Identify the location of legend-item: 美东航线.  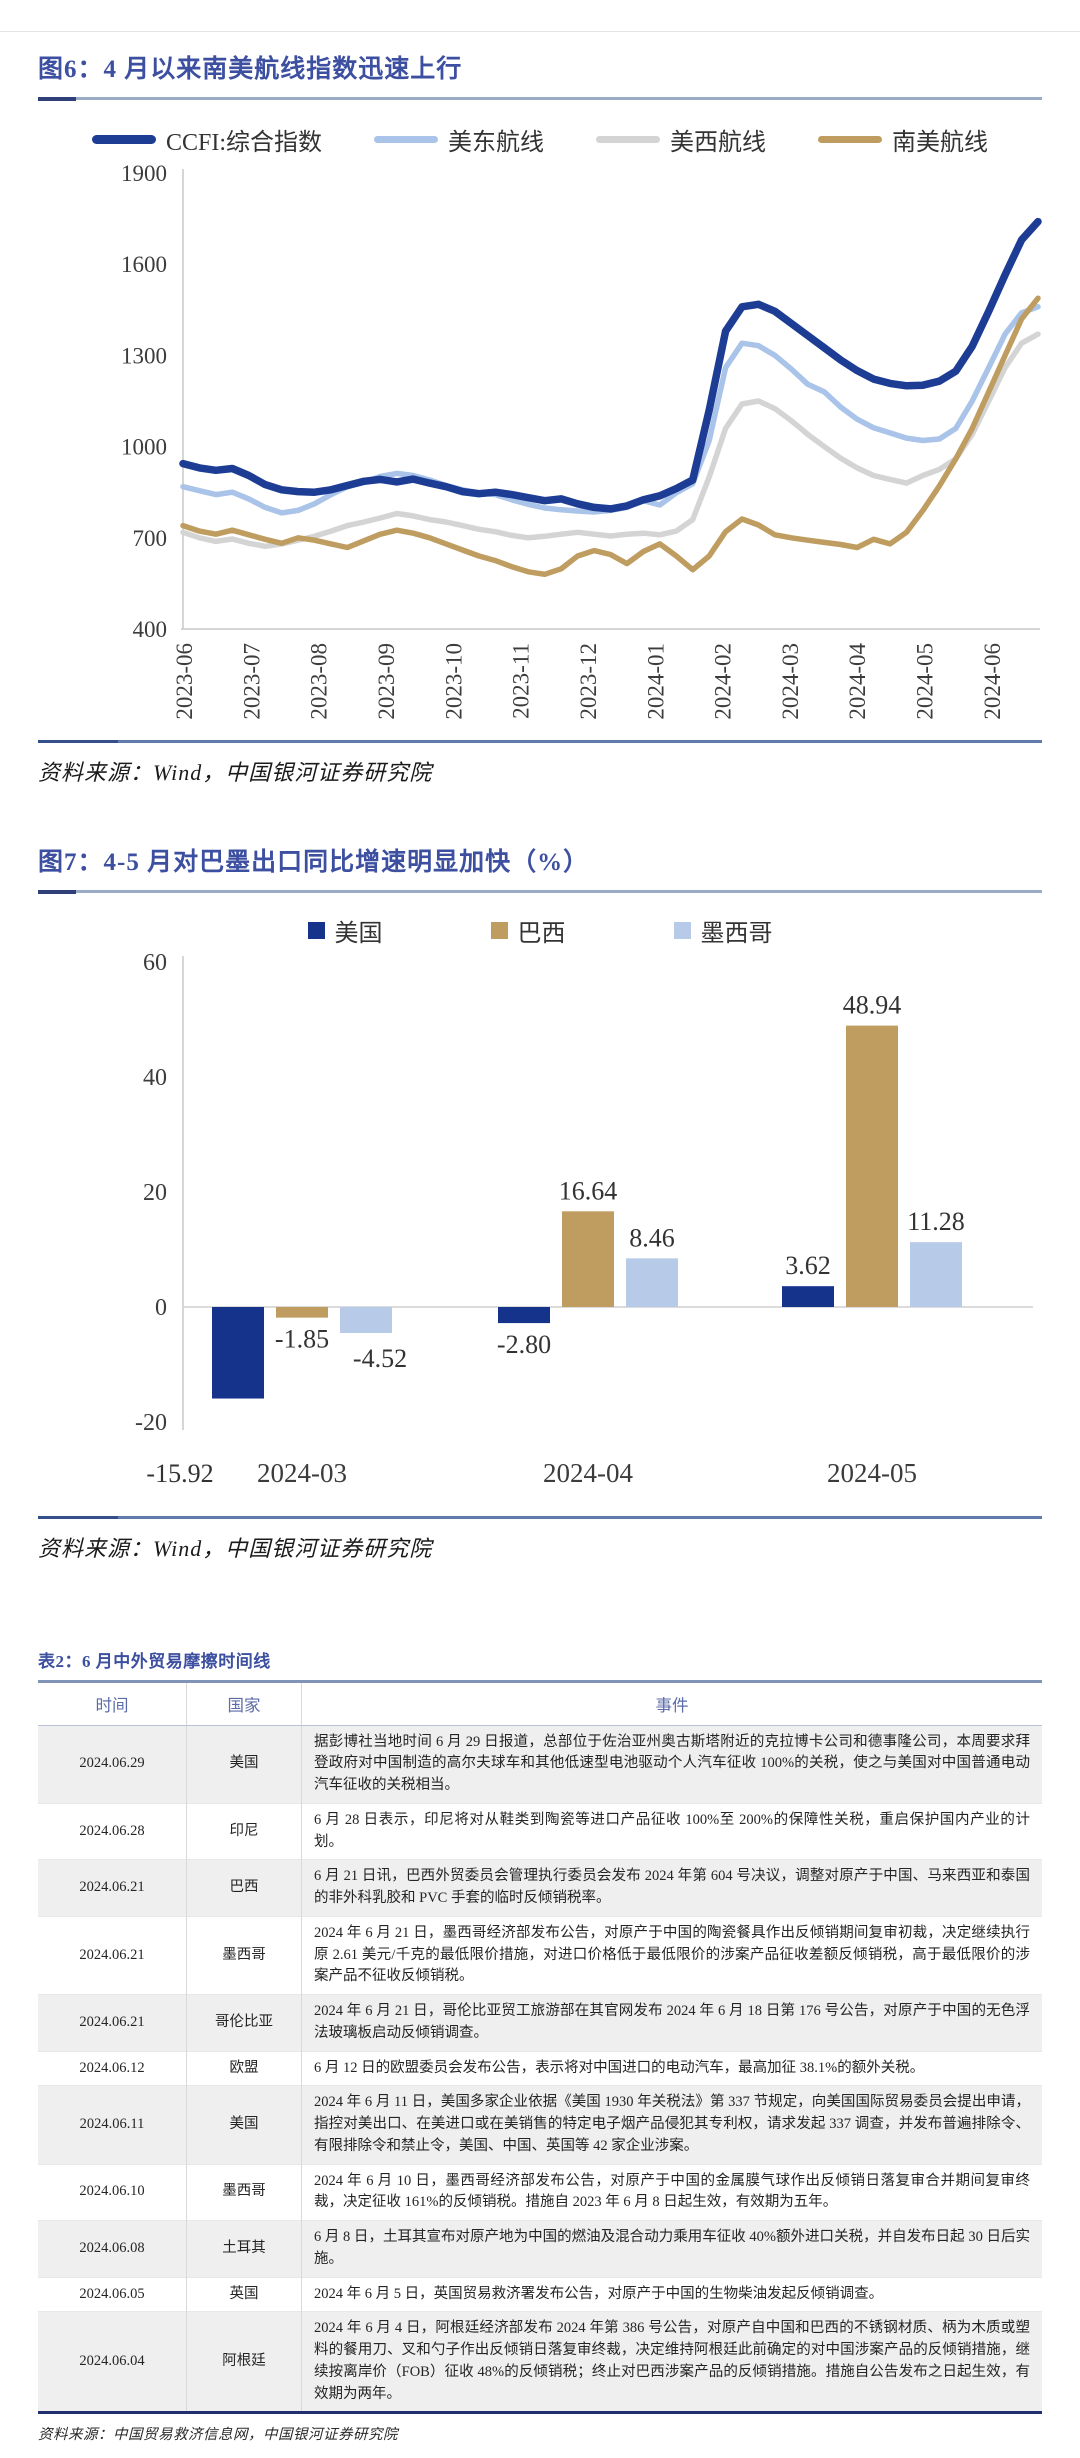
(459, 139).